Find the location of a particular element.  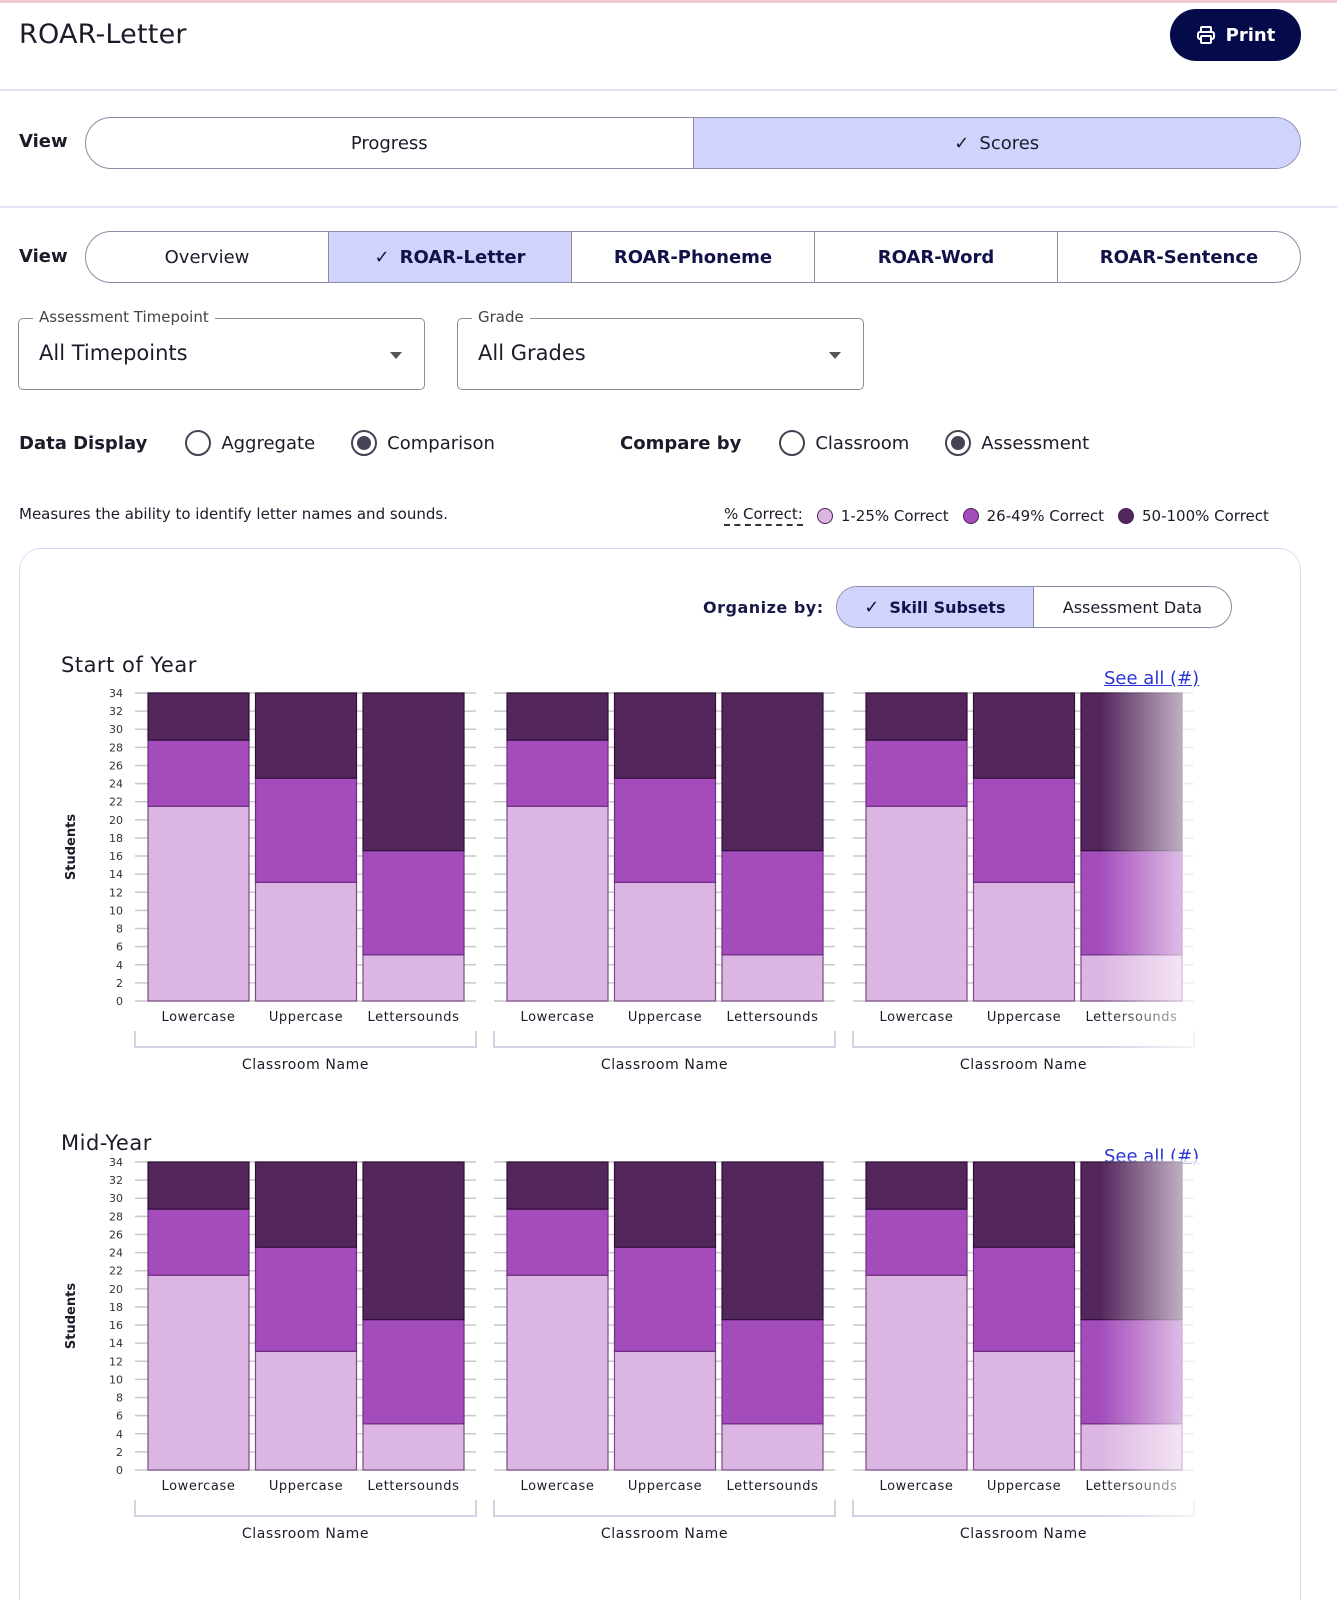

y-tick-label: 20 is located at coordinates (116, 820).